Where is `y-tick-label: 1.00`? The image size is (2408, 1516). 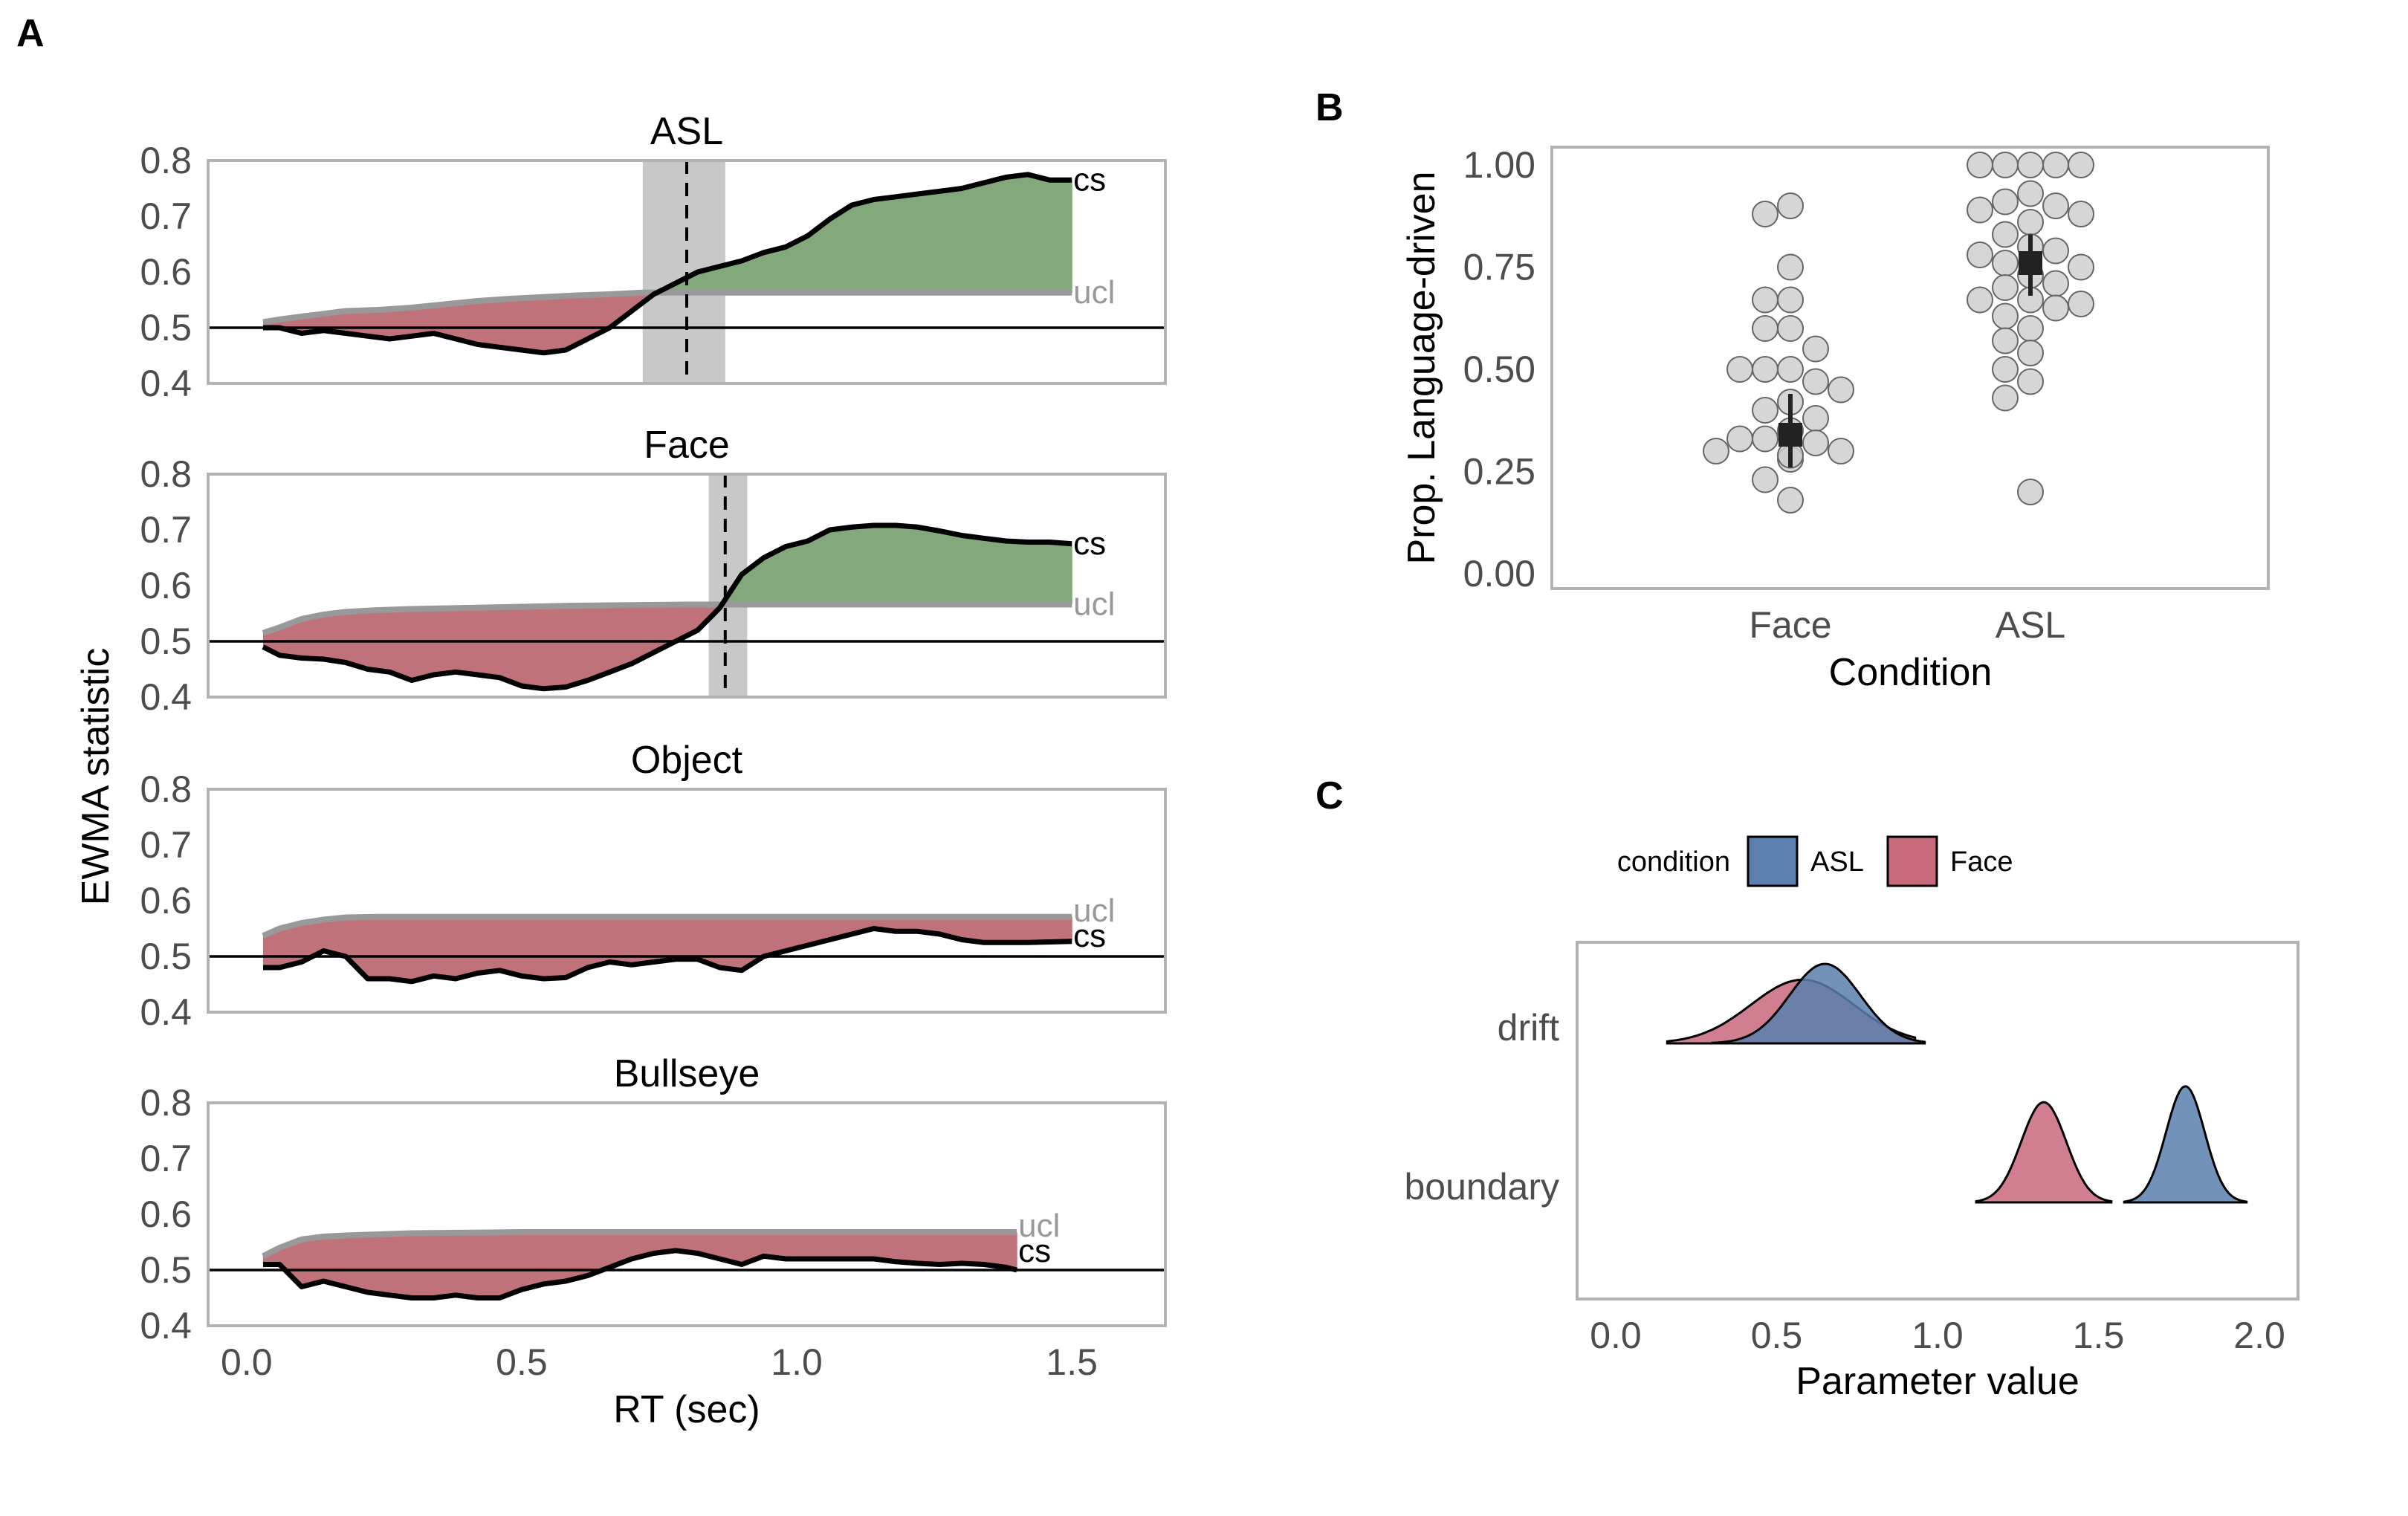
y-tick-label: 1.00 is located at coordinates (1499, 165).